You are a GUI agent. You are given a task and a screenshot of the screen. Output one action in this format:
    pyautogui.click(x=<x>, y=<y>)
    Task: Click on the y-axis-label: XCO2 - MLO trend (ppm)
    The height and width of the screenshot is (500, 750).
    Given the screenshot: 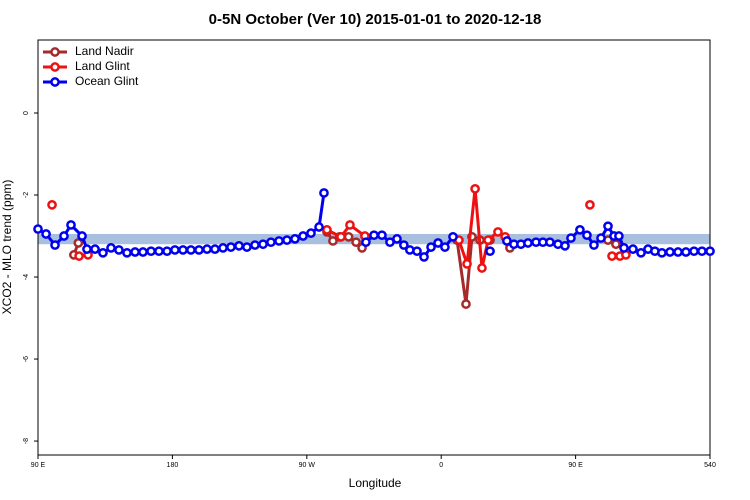 What is the action you would take?
    pyautogui.click(x=7, y=247)
    